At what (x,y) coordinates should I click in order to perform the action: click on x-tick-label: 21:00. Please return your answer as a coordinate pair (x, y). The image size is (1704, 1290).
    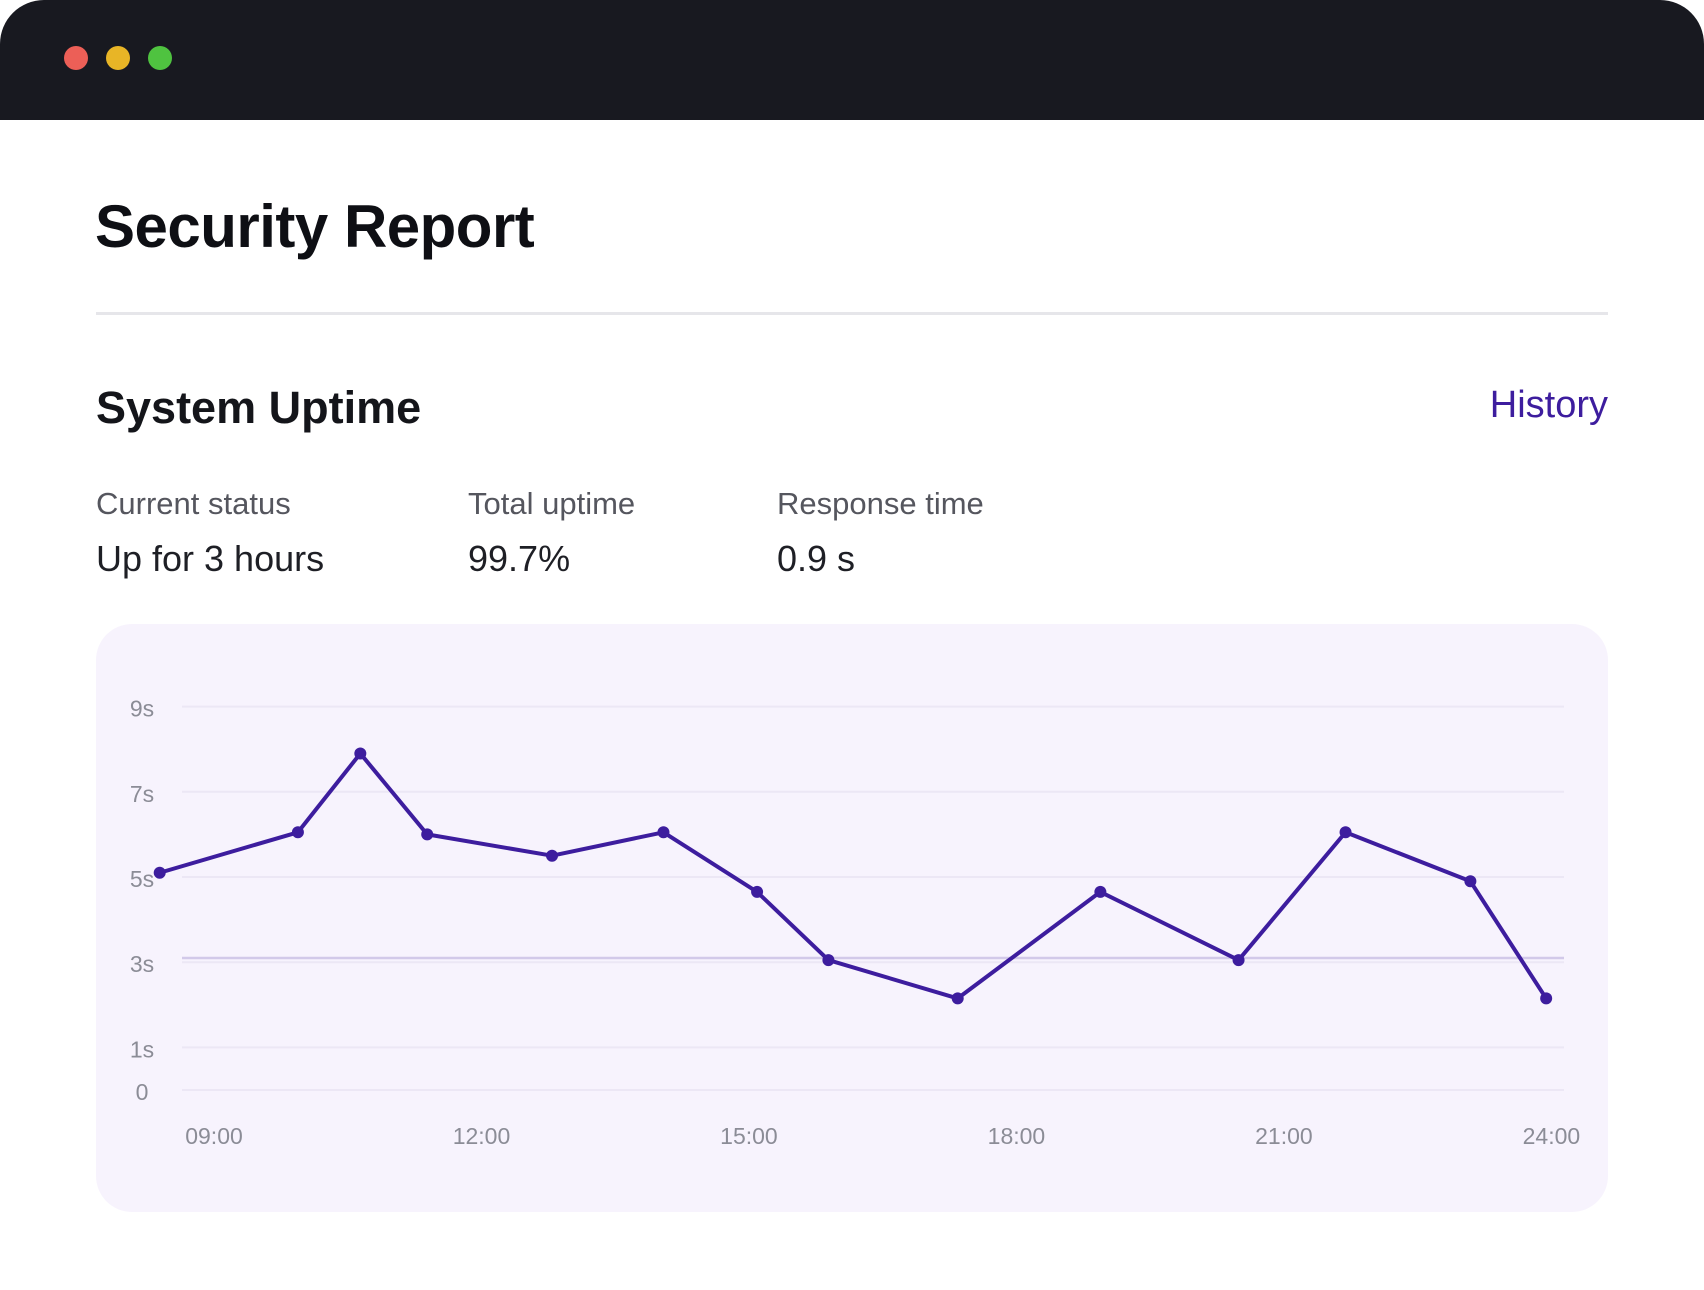
    Looking at the image, I should click on (1284, 1136).